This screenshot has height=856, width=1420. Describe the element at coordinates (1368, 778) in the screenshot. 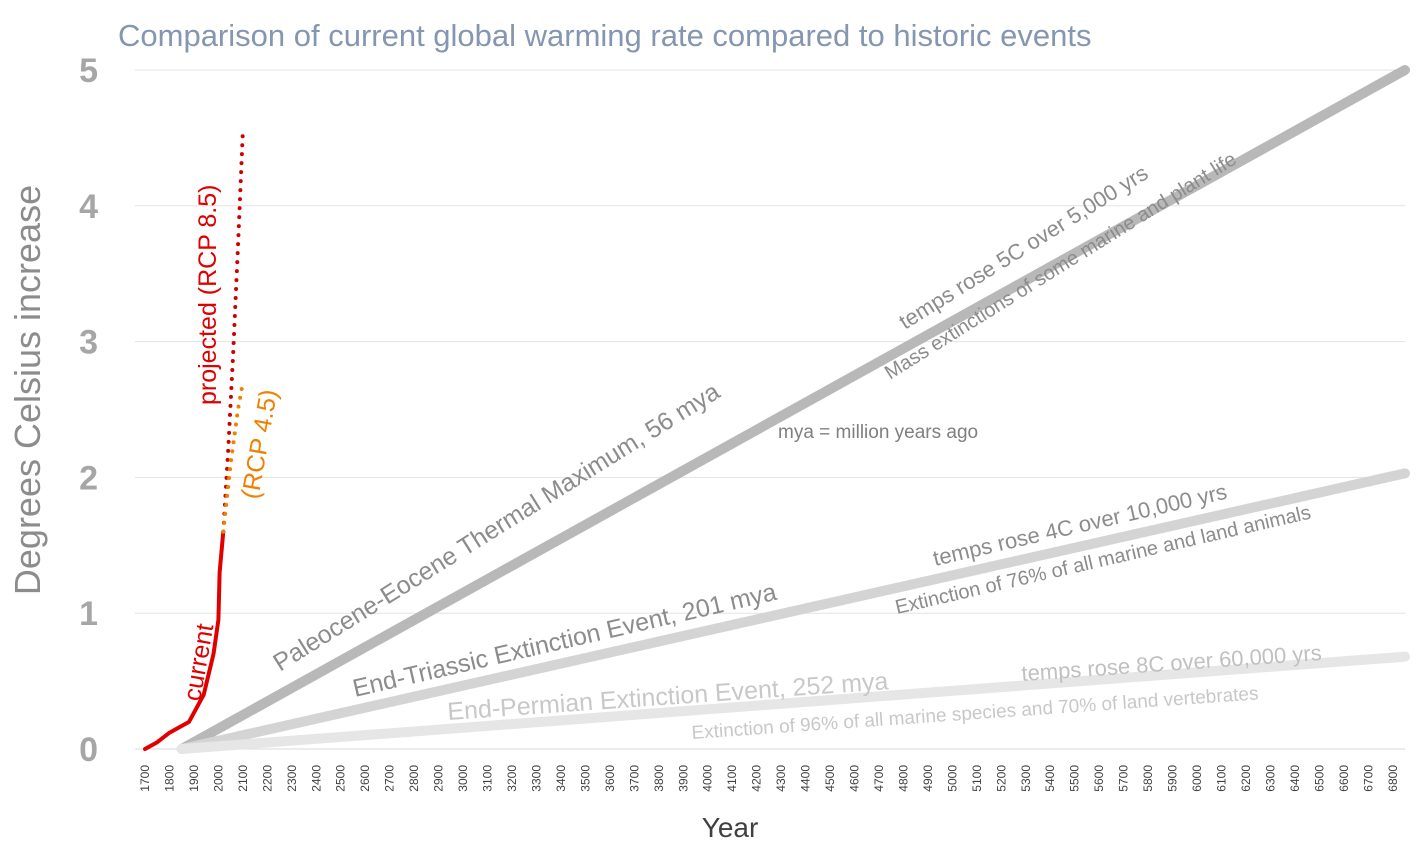

I see `x-tick-label: 6700` at that location.